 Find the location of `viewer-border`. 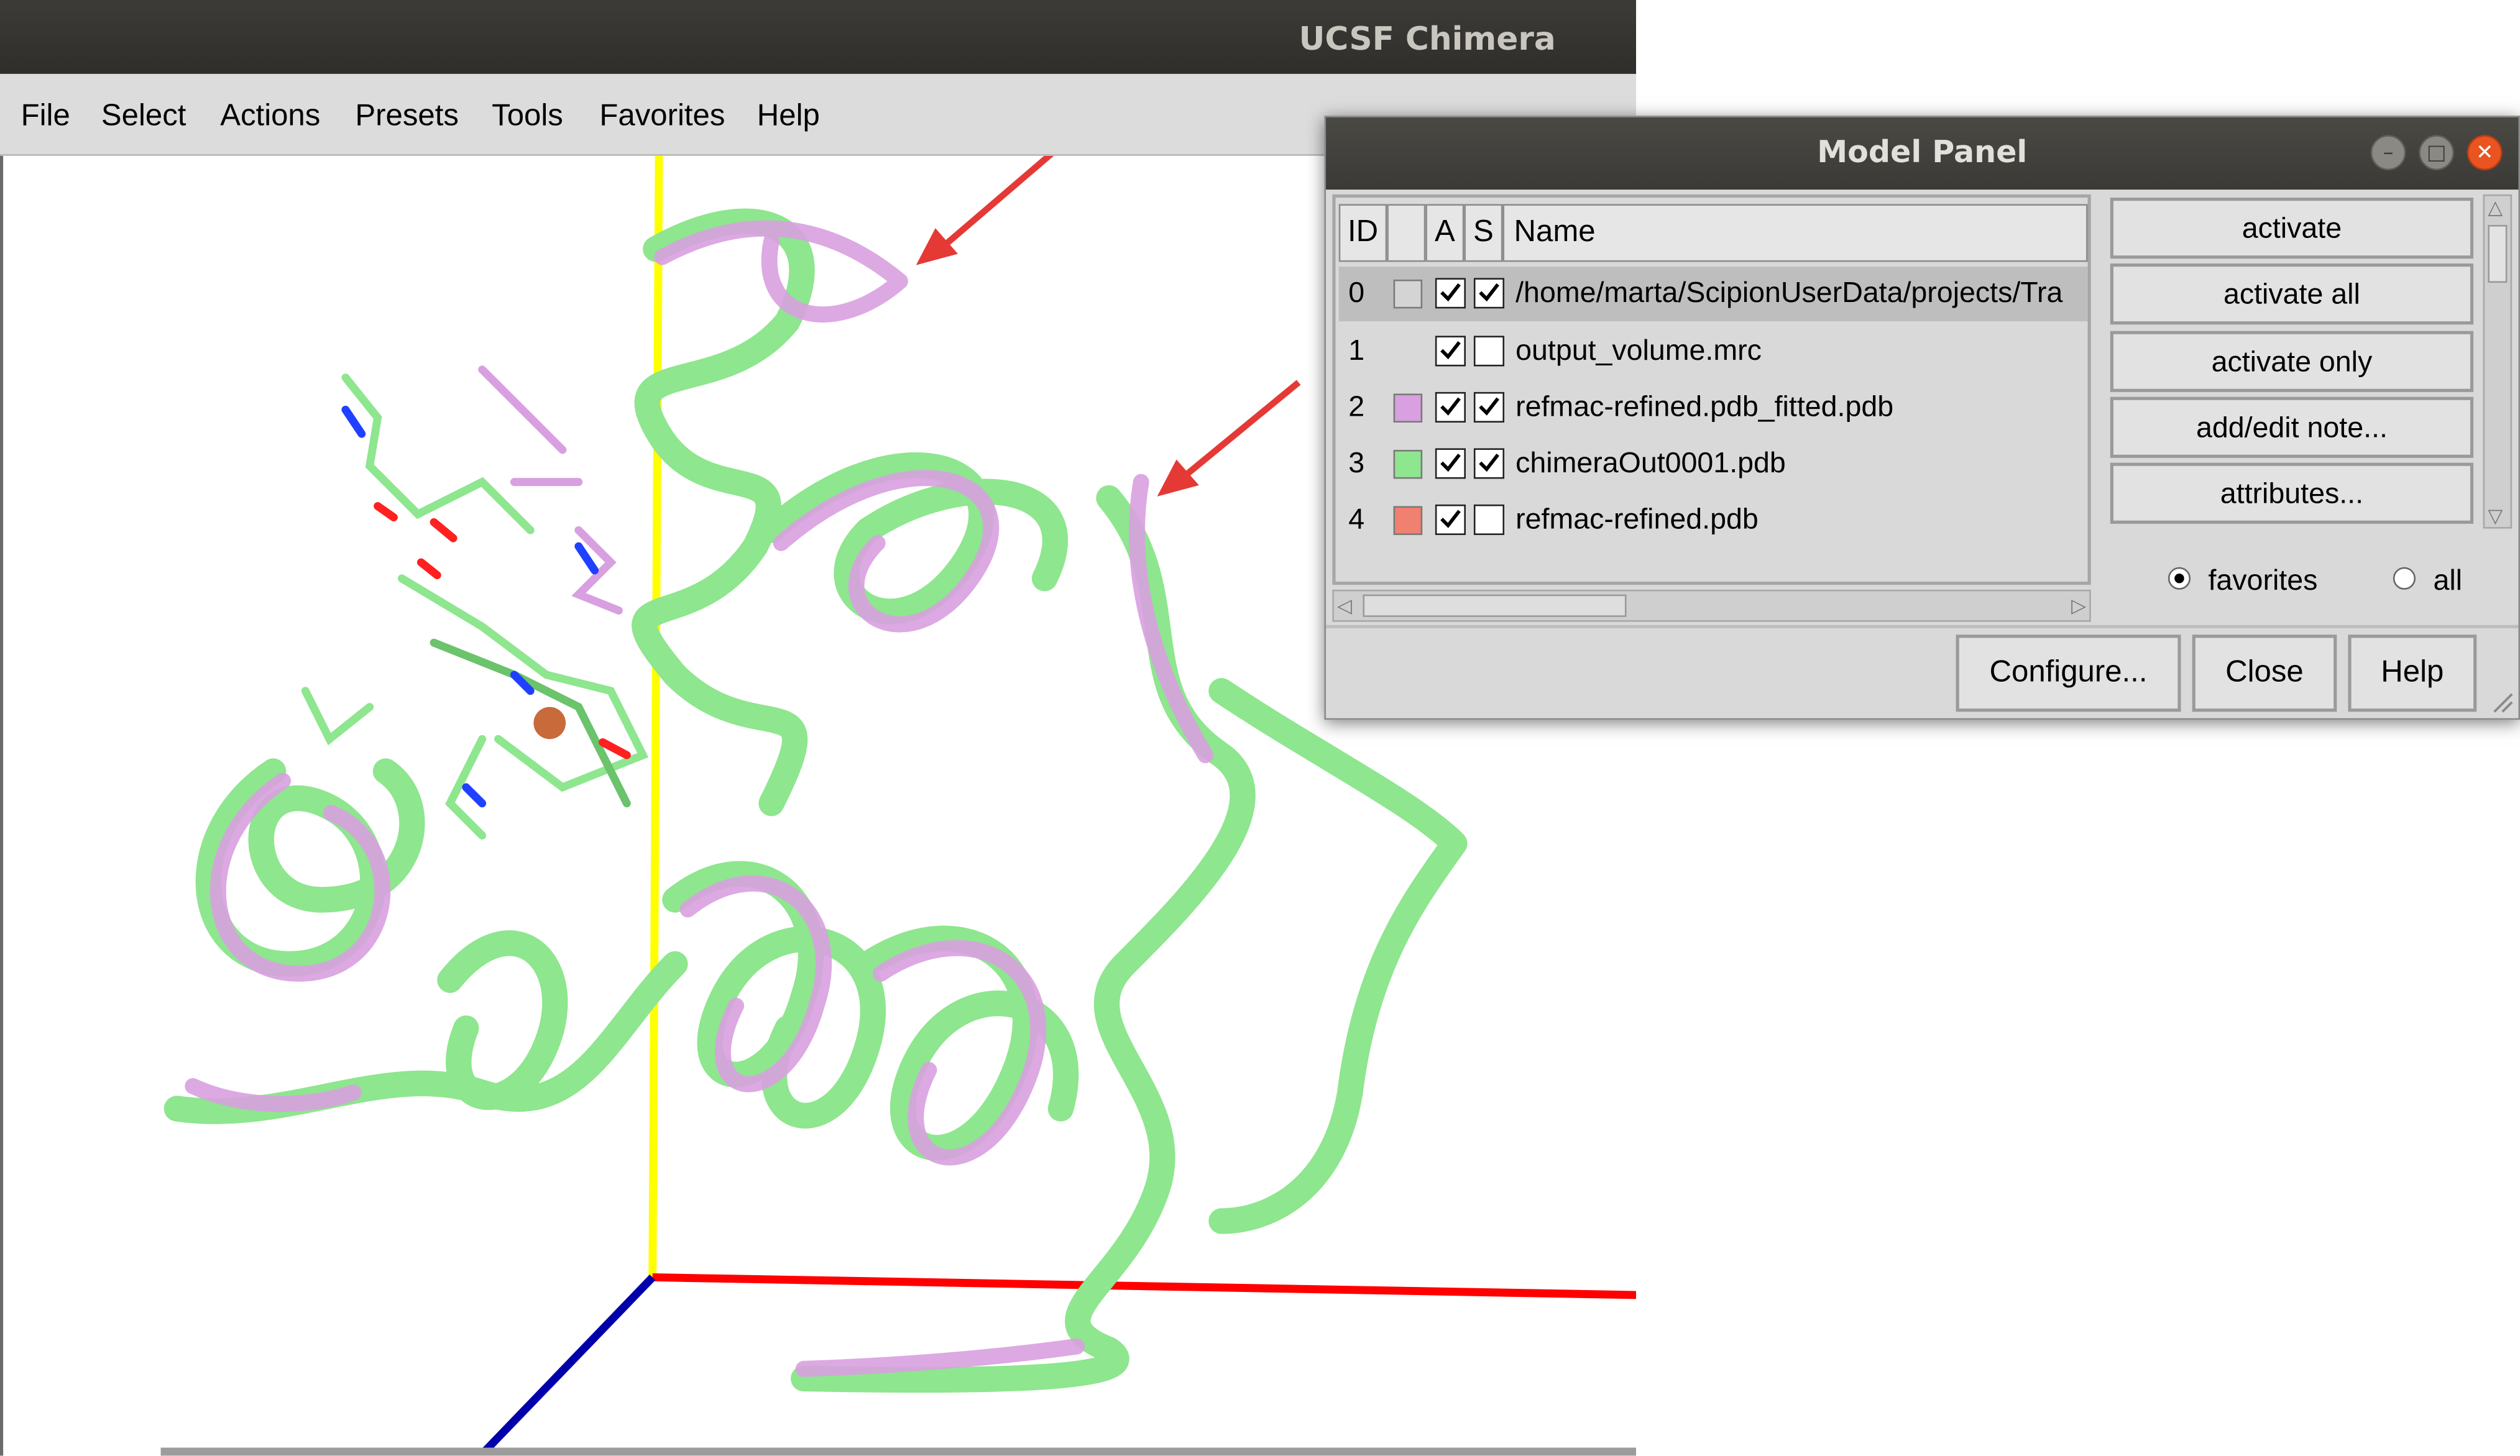

viewer-border is located at coordinates (2, 806).